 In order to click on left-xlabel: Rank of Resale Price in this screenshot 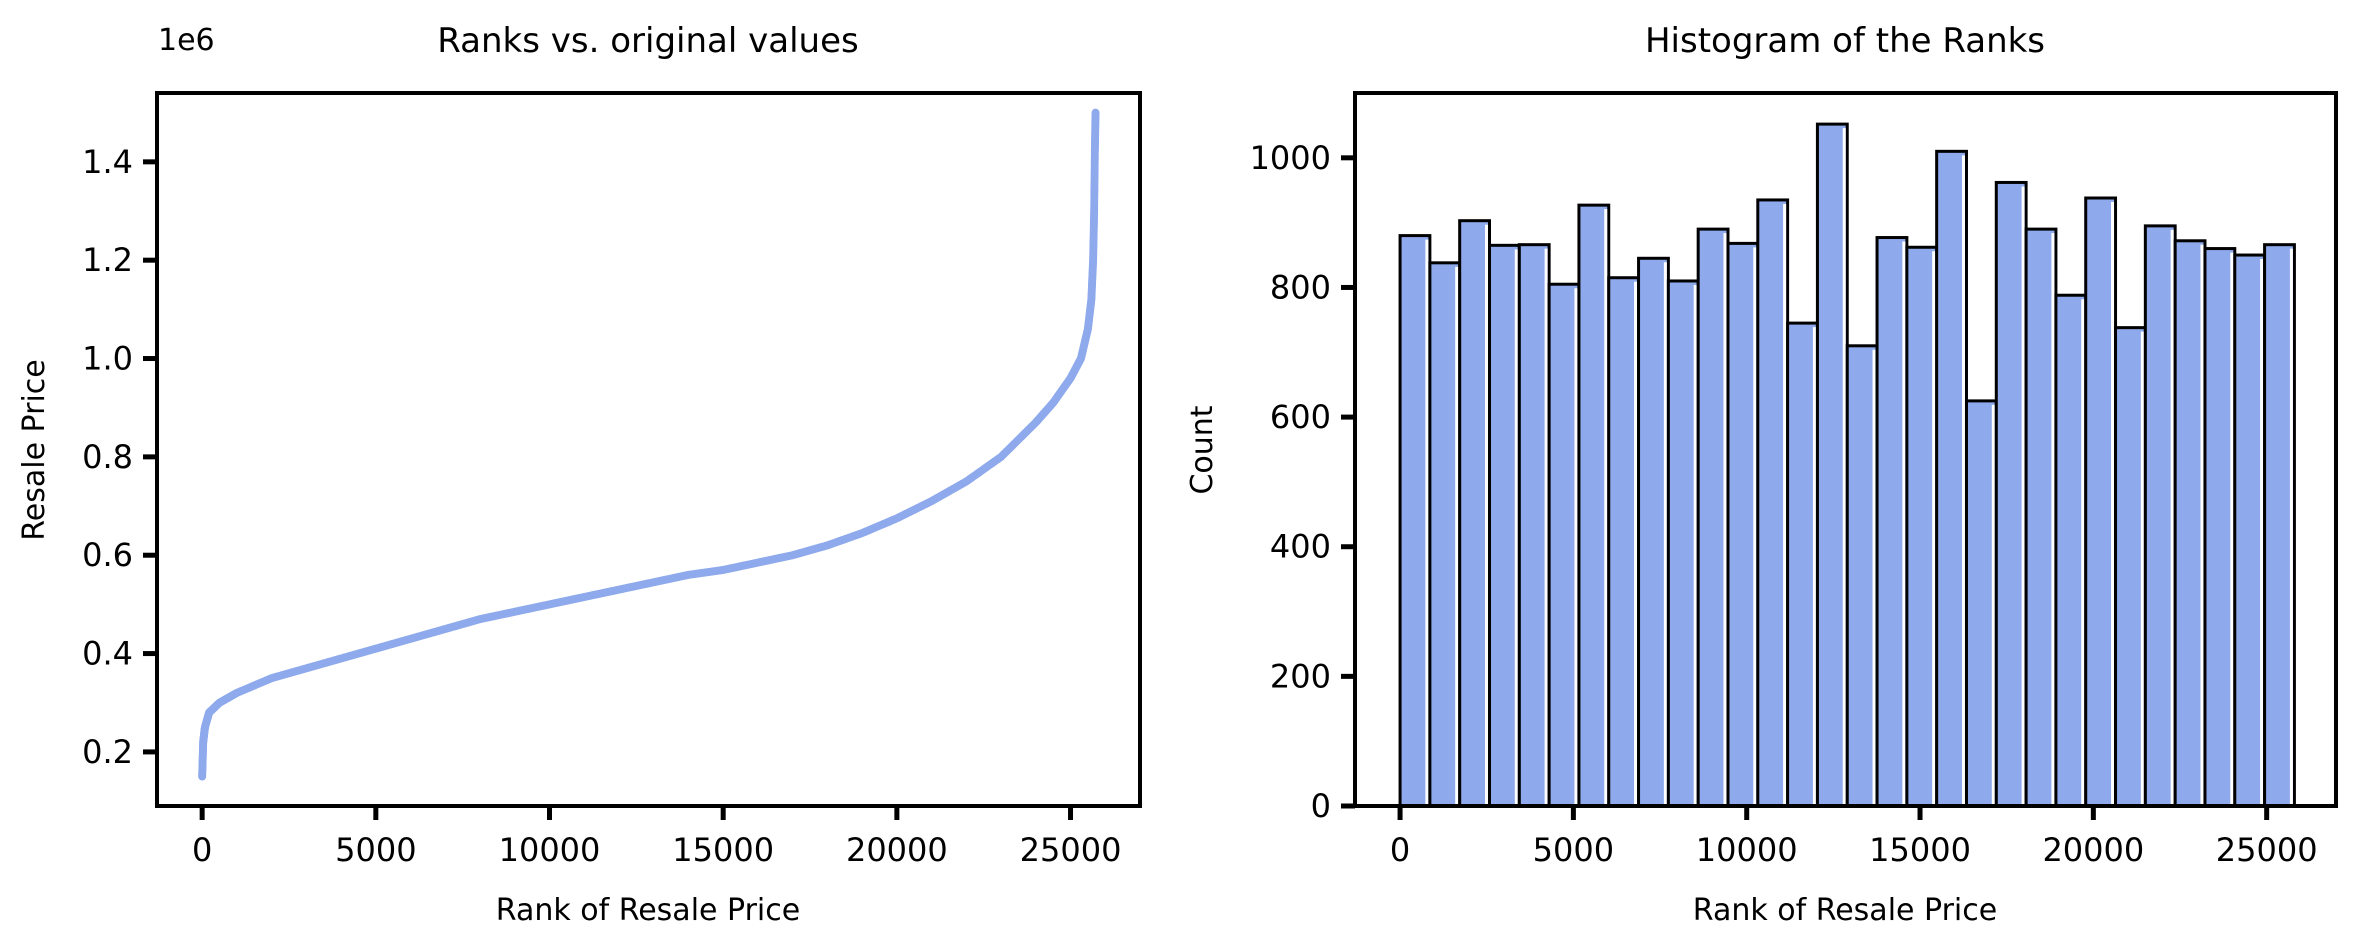, I will do `click(648, 910)`.